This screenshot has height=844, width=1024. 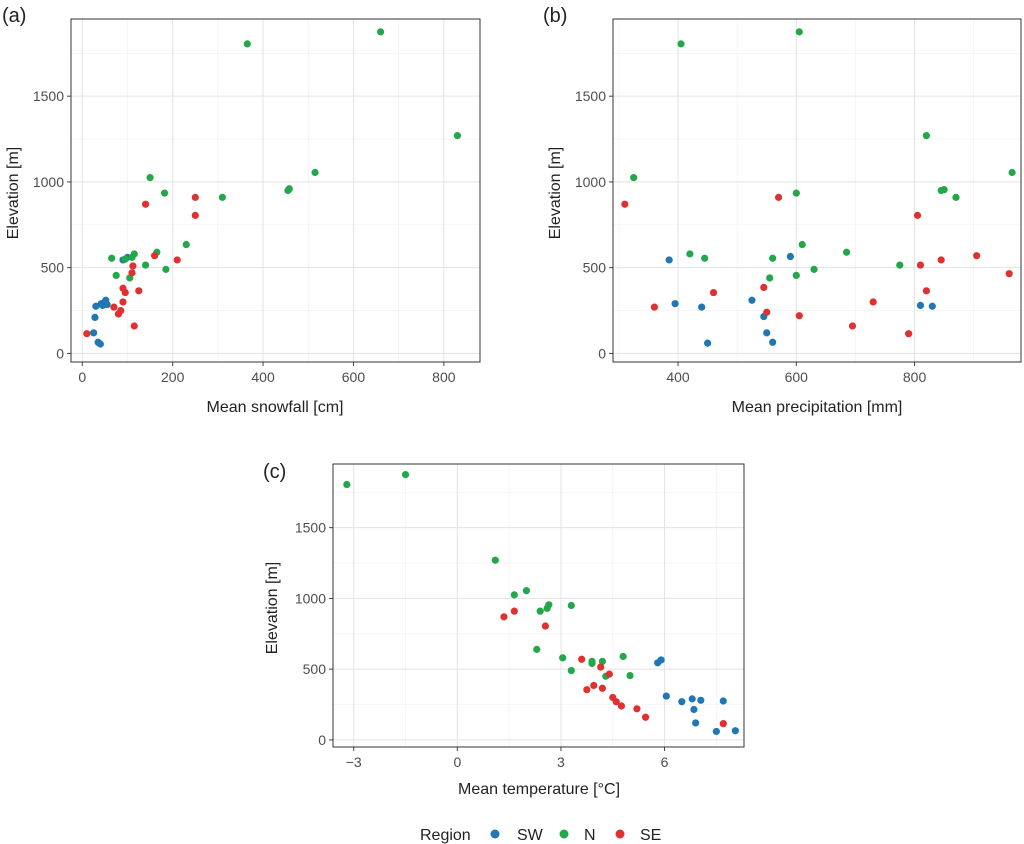 What do you see at coordinates (53, 268) in the screenshot?
I see `panel-a-y-tick-label: 500` at bounding box center [53, 268].